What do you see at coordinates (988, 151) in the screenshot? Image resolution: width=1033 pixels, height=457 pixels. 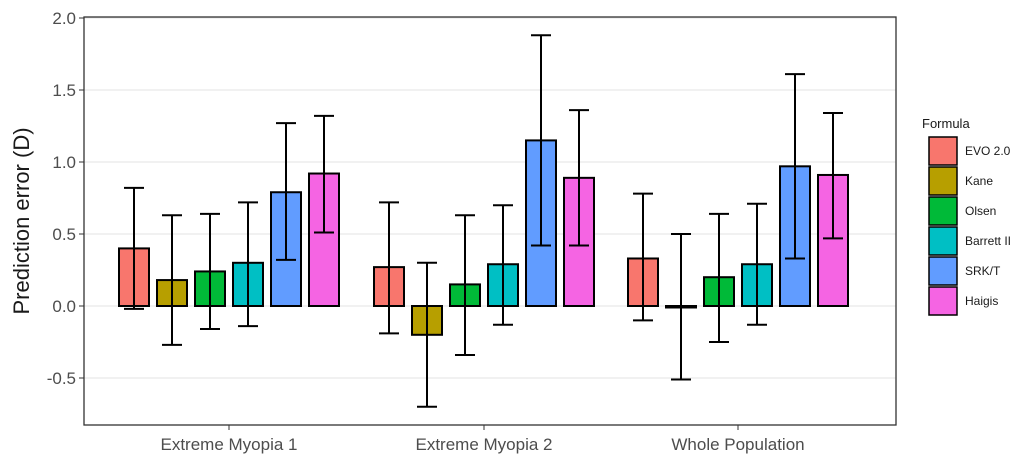 I see `legend-label: EVO 2.0` at bounding box center [988, 151].